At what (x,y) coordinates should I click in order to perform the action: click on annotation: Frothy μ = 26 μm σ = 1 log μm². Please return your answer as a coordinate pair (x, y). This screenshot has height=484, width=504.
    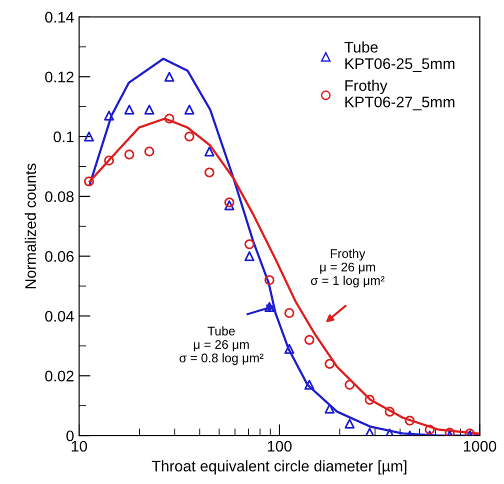
    Looking at the image, I should click on (347, 268).